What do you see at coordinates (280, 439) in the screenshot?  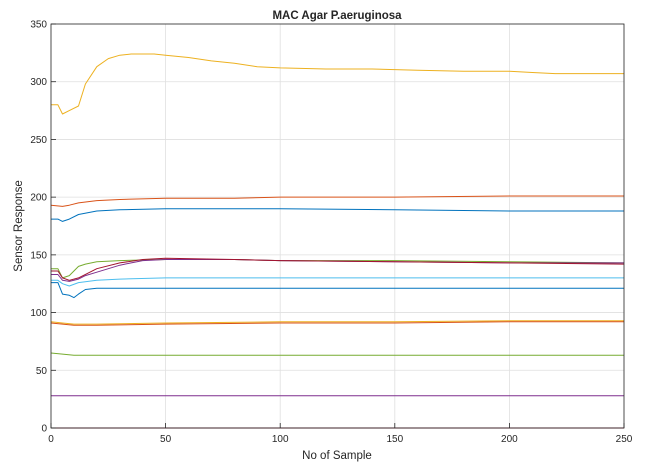 I see `x-tick-label: 100` at bounding box center [280, 439].